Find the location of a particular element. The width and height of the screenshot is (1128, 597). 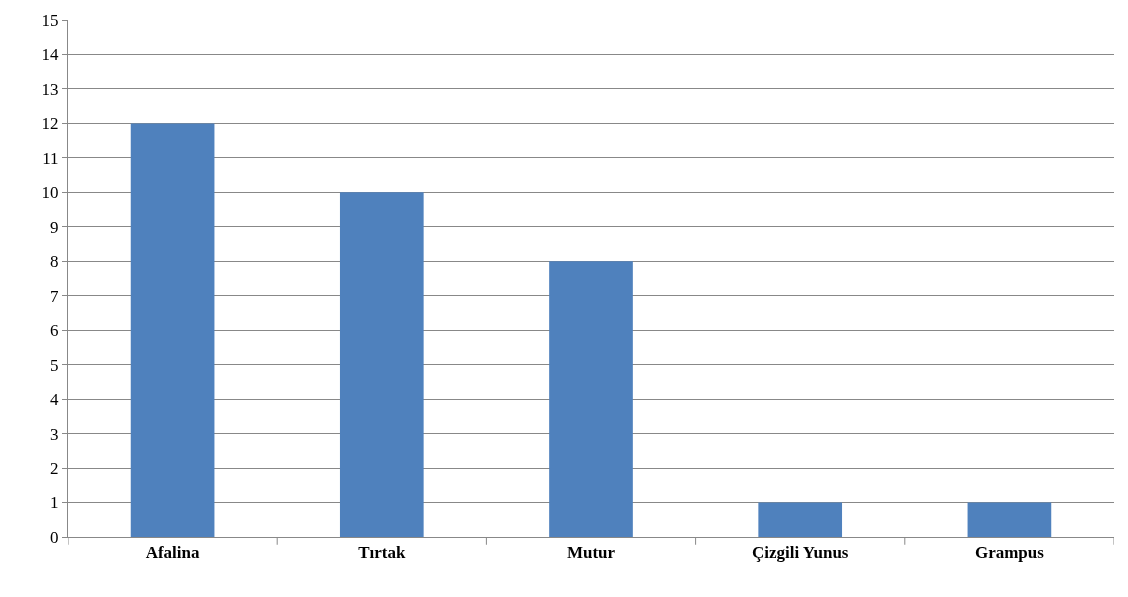

y-tick-label: 11 is located at coordinates (50, 158).